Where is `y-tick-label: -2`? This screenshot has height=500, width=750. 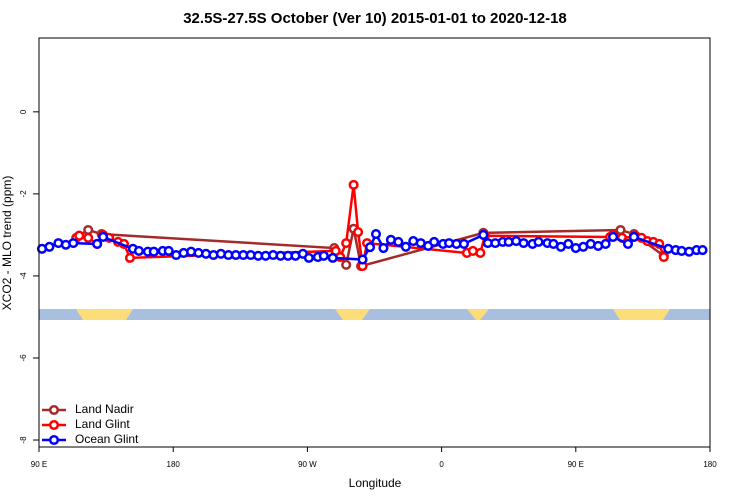
y-tick-label: -2 is located at coordinates (23, 194).